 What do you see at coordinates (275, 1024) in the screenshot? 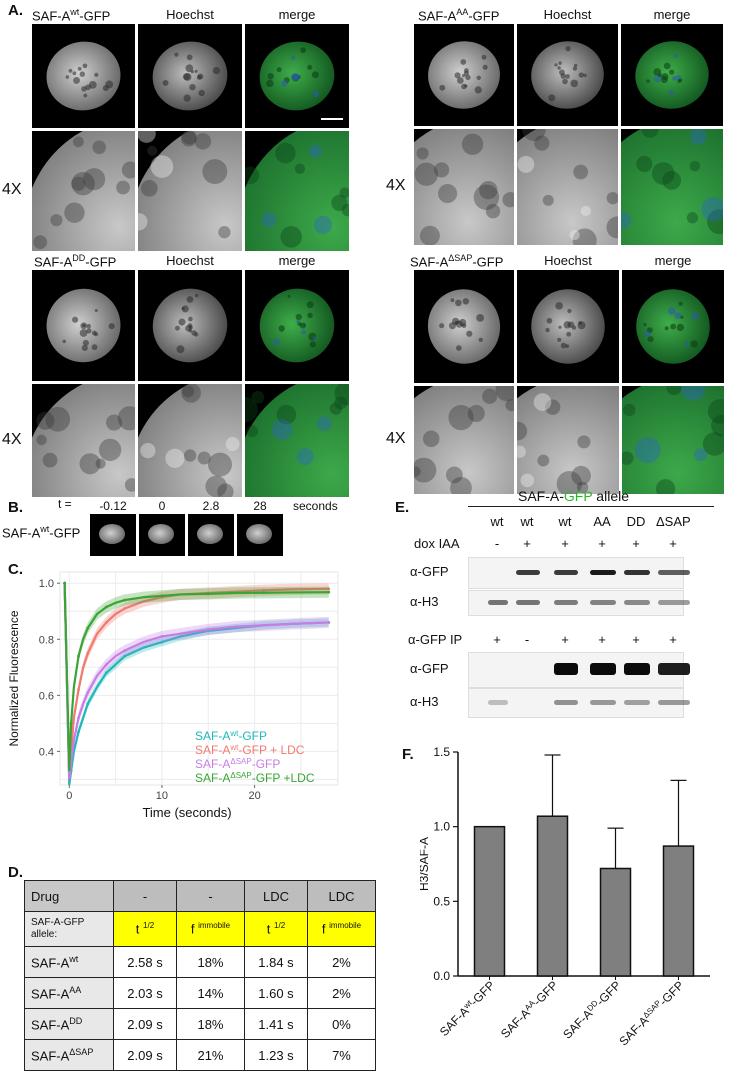
I see `value-cell: 1.41 s` at bounding box center [275, 1024].